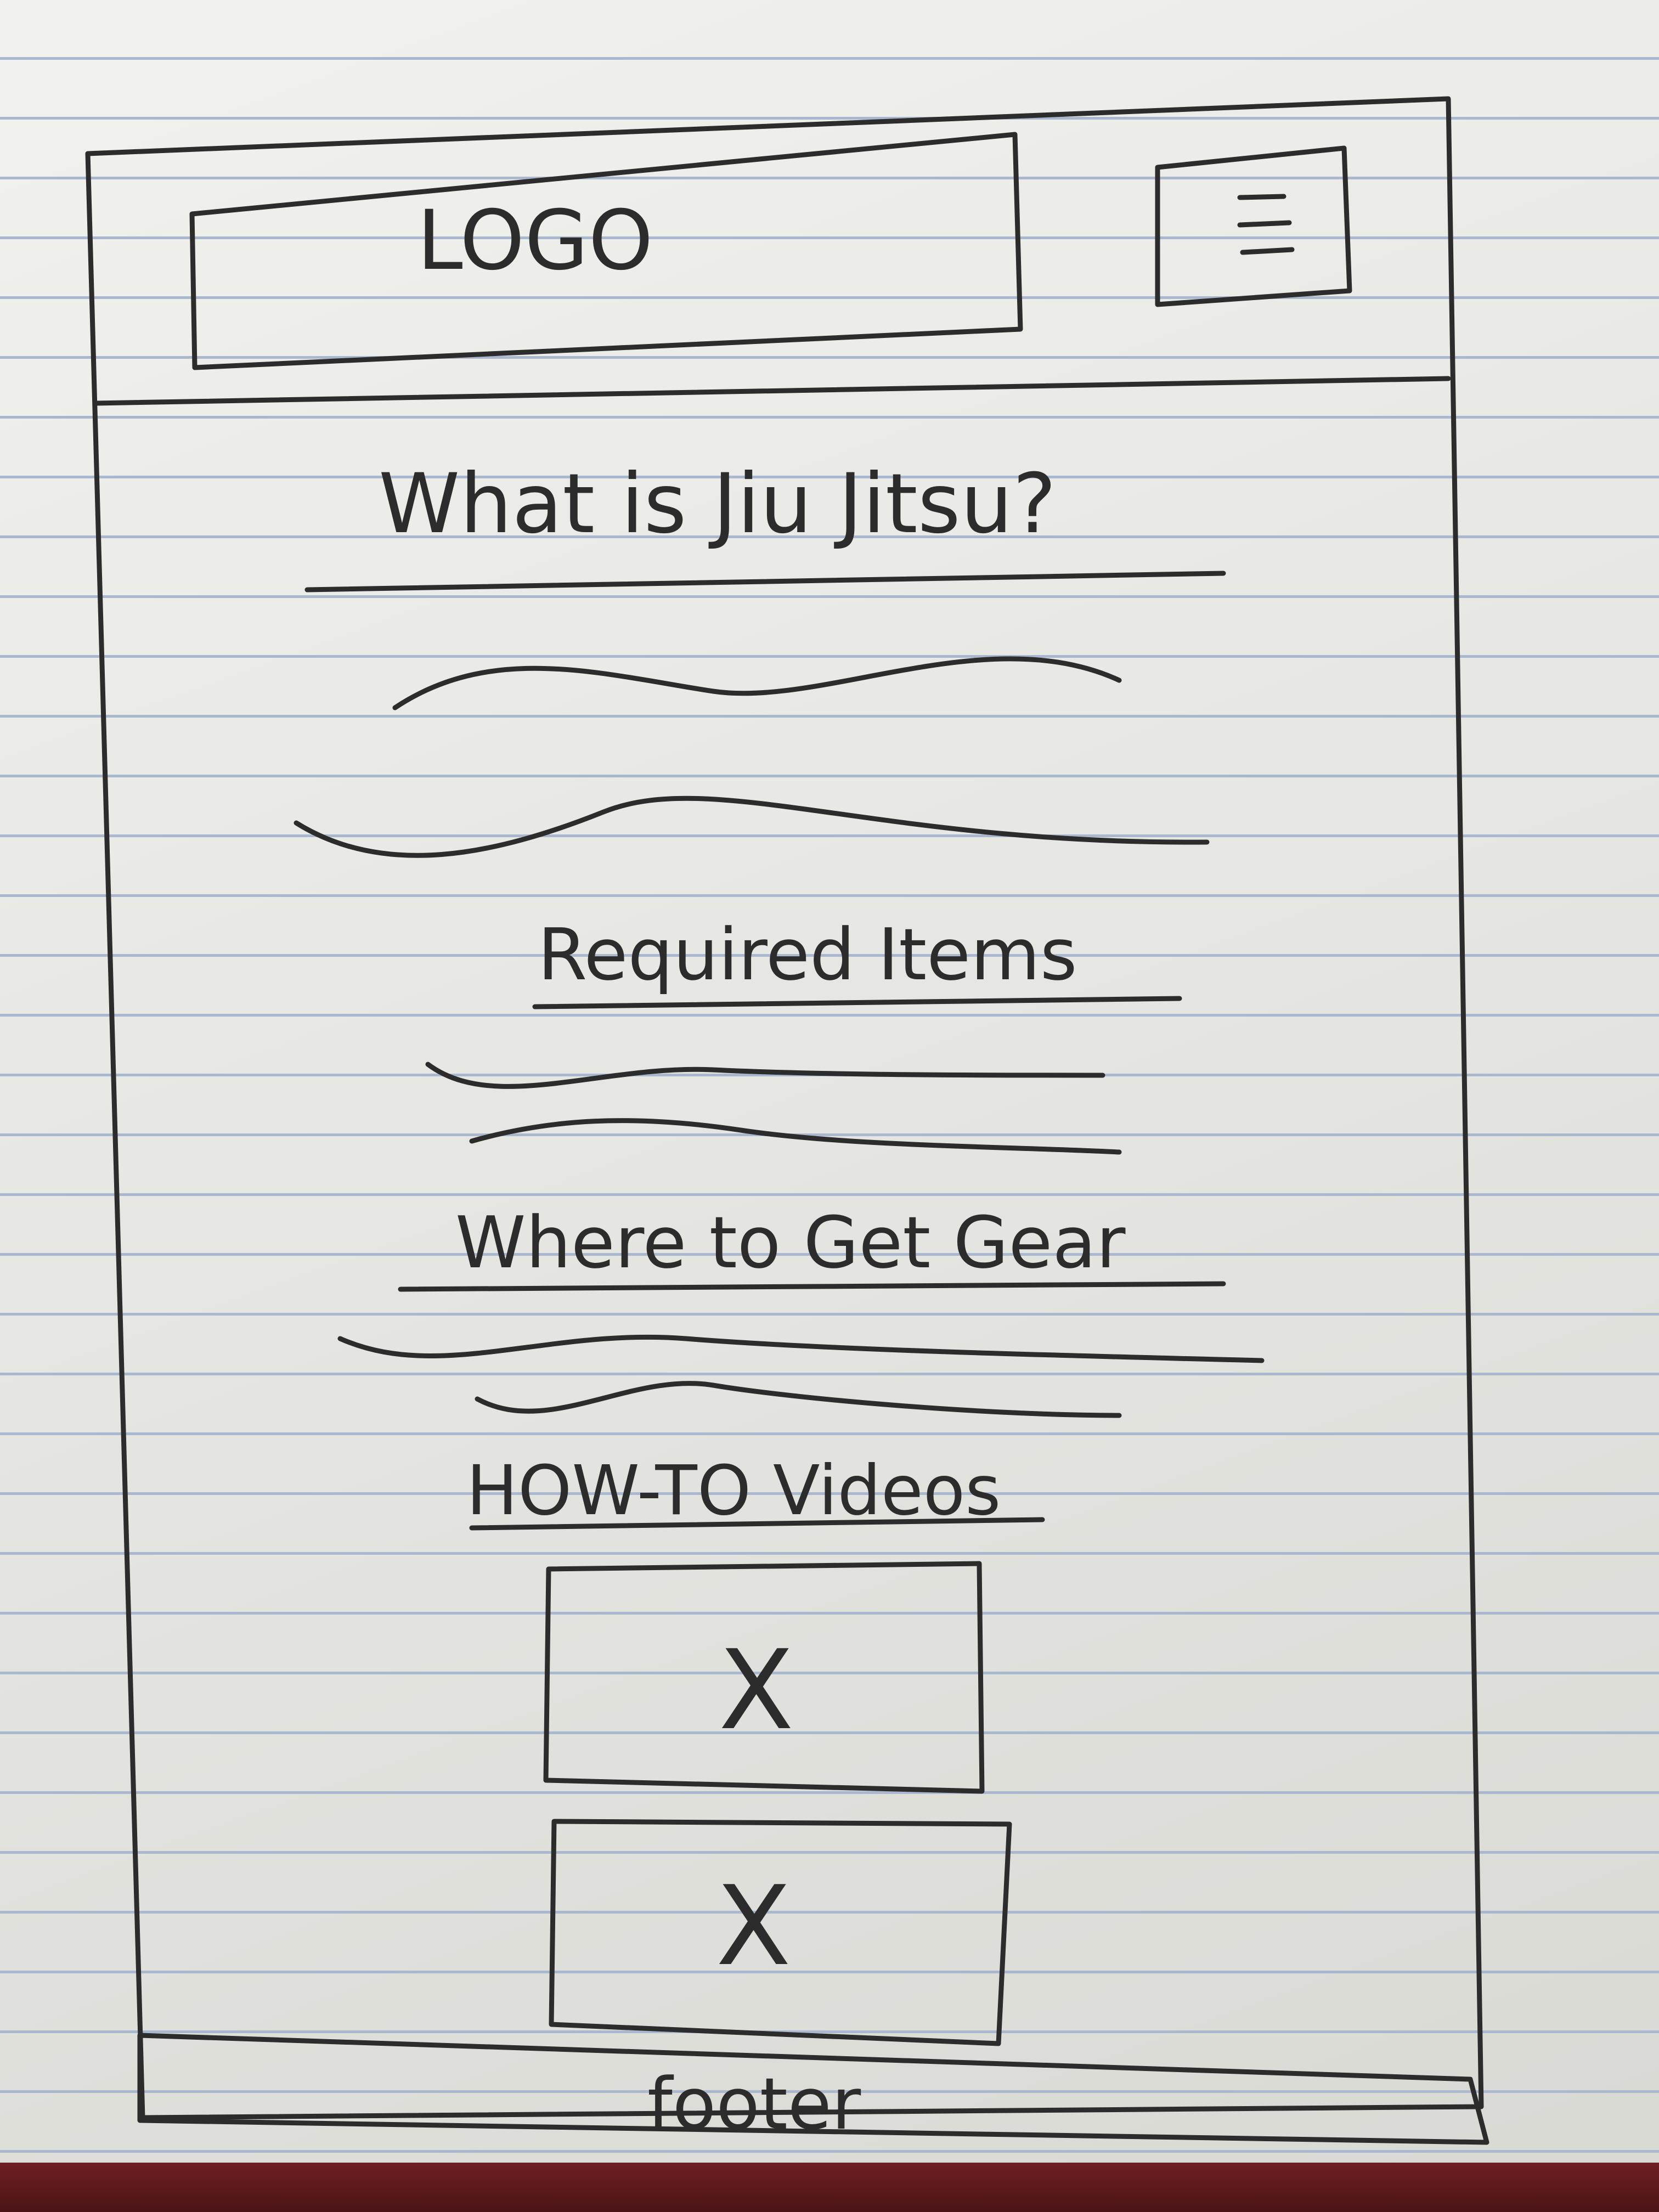 This screenshot has width=1659, height=2212. I want to click on header-divider, so click(772, 391).